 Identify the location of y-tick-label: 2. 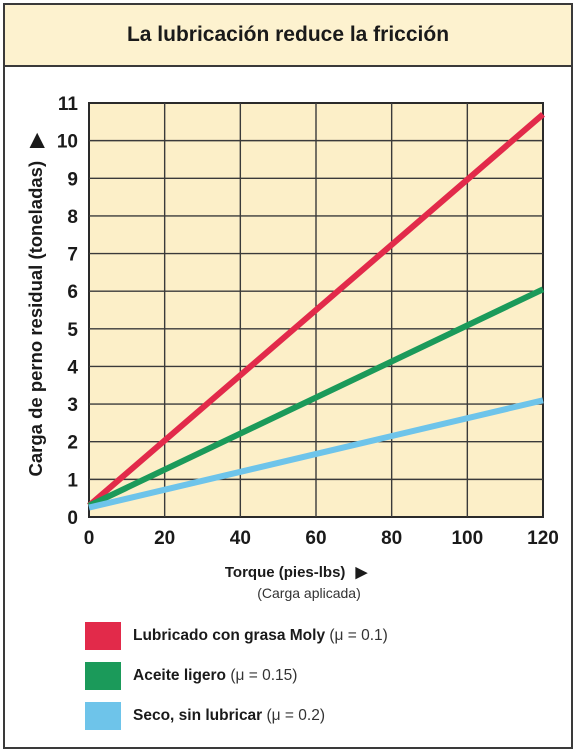
(72, 443).